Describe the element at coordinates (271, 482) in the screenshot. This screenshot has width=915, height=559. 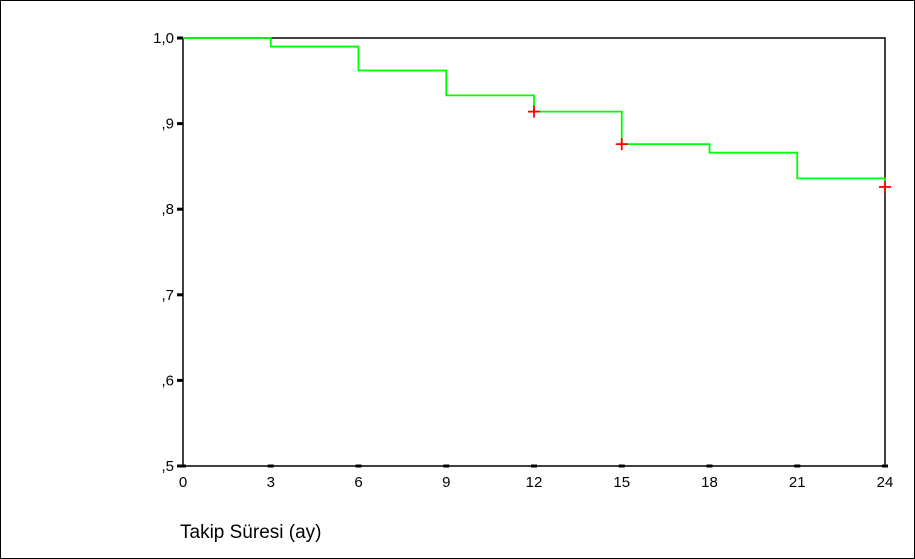
I see `x-tick-label: 3` at that location.